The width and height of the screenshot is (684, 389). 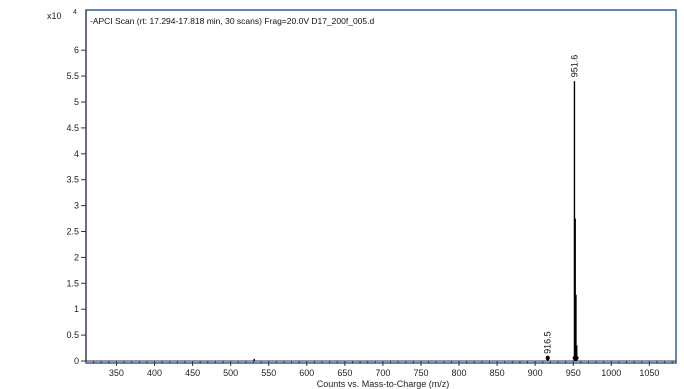 I want to click on peak-label: 916.5, so click(x=548, y=342).